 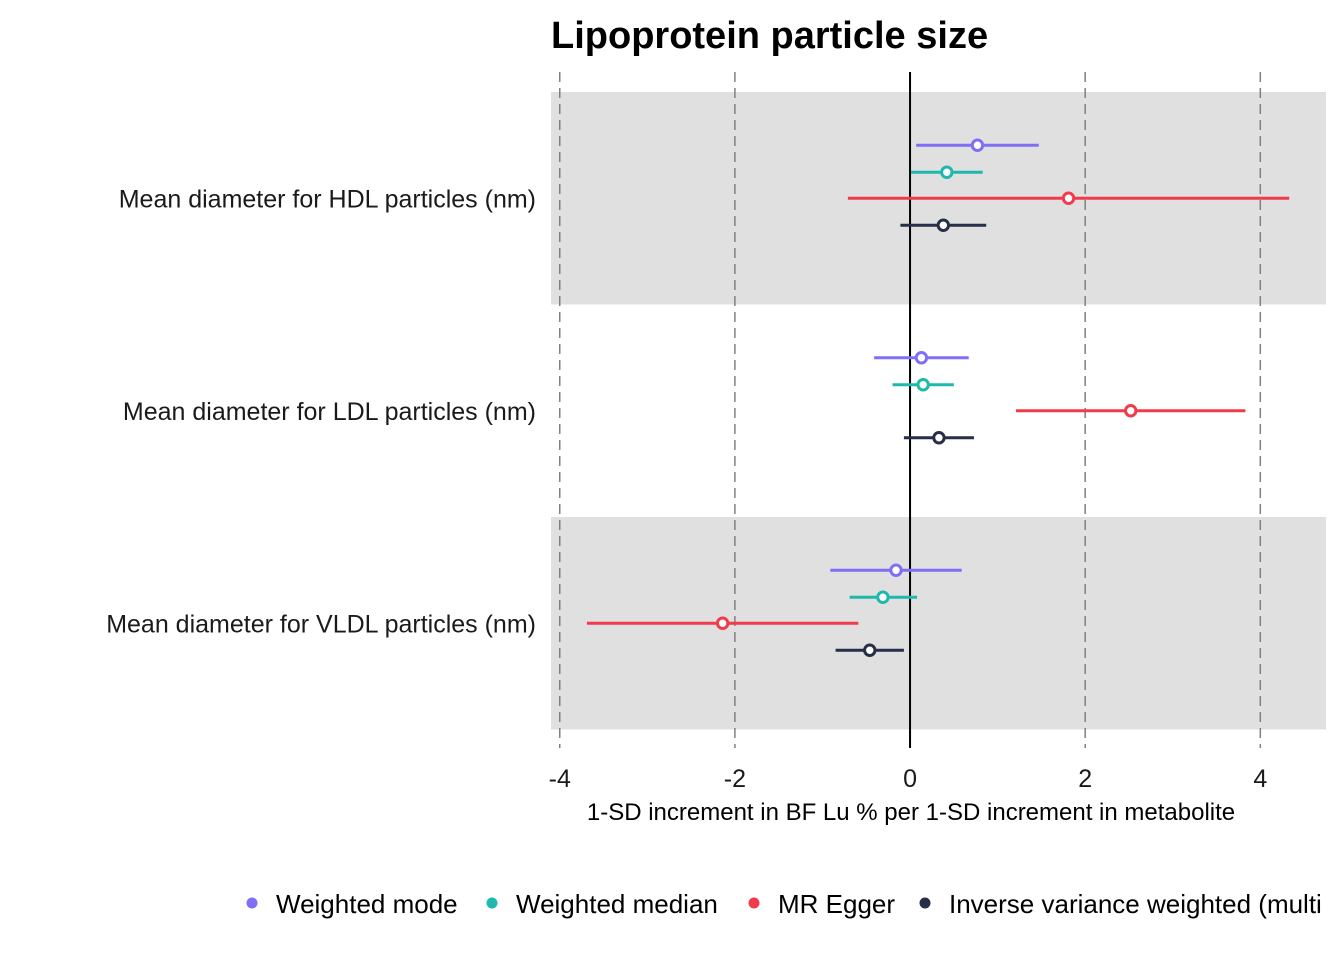 I want to click on chart-title: Lipoprotein particle size, so click(x=769, y=36).